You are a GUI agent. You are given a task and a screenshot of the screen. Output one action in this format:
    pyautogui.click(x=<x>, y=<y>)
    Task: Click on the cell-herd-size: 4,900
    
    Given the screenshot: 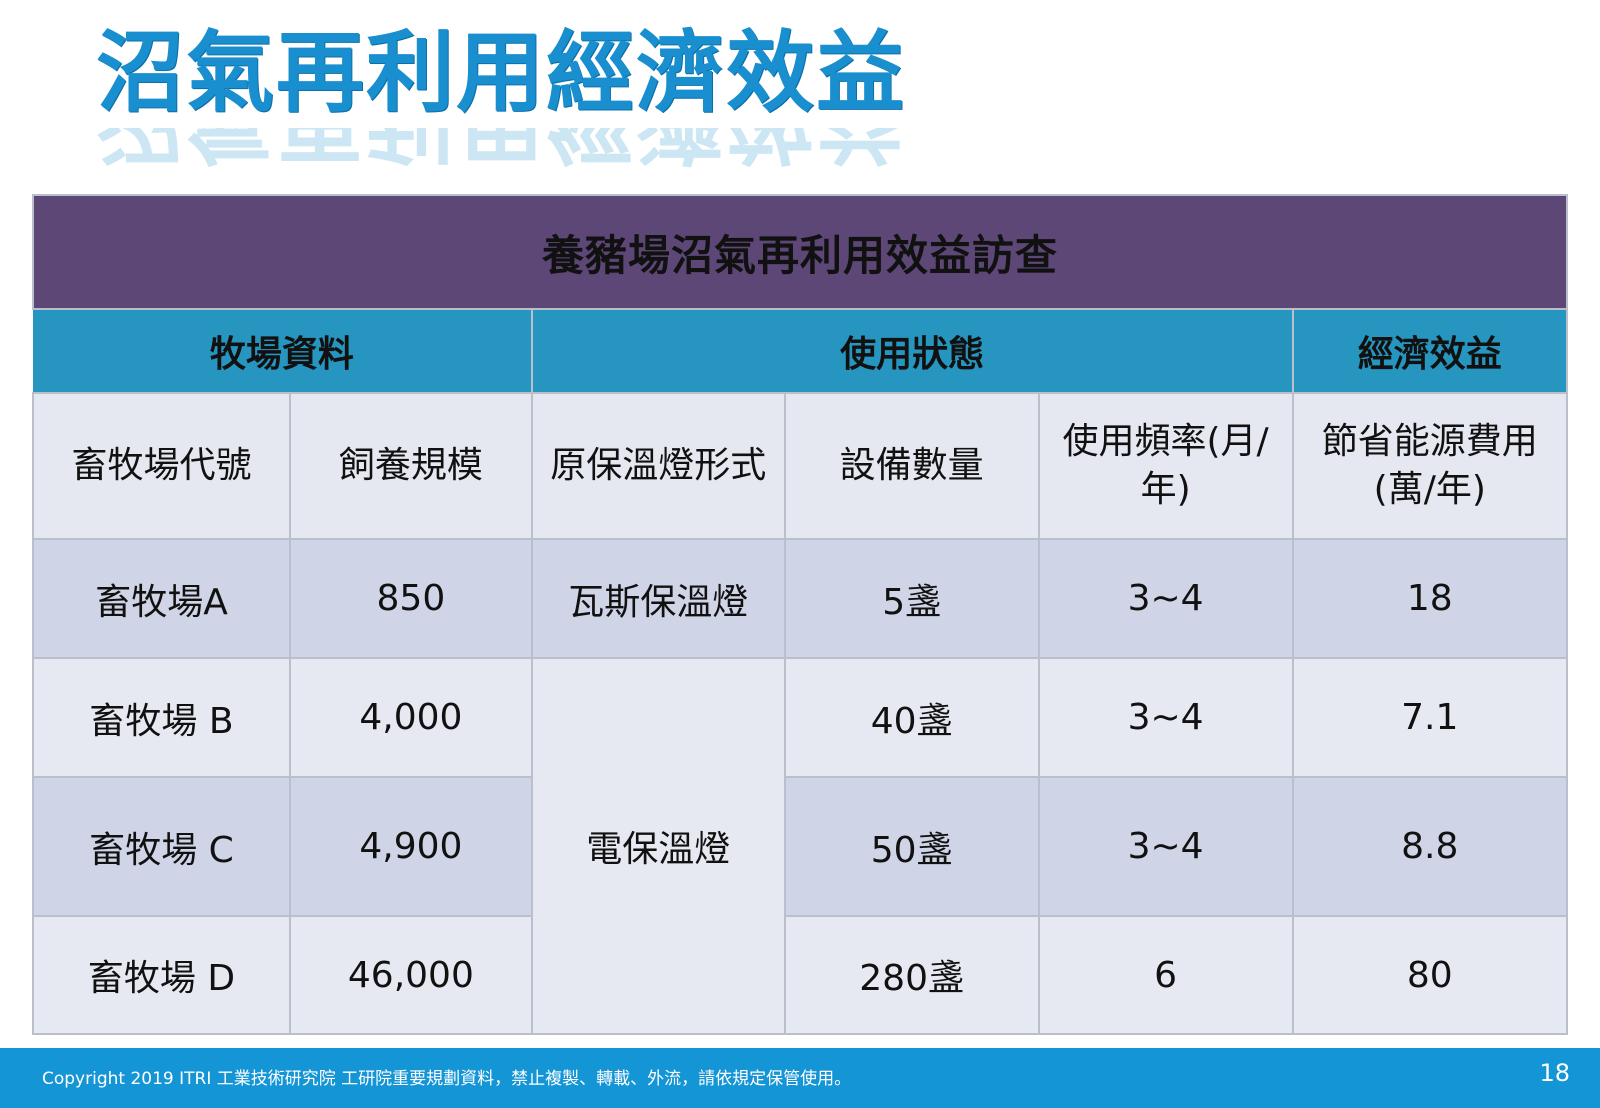 What is the action you would take?
    pyautogui.click(x=411, y=846)
    